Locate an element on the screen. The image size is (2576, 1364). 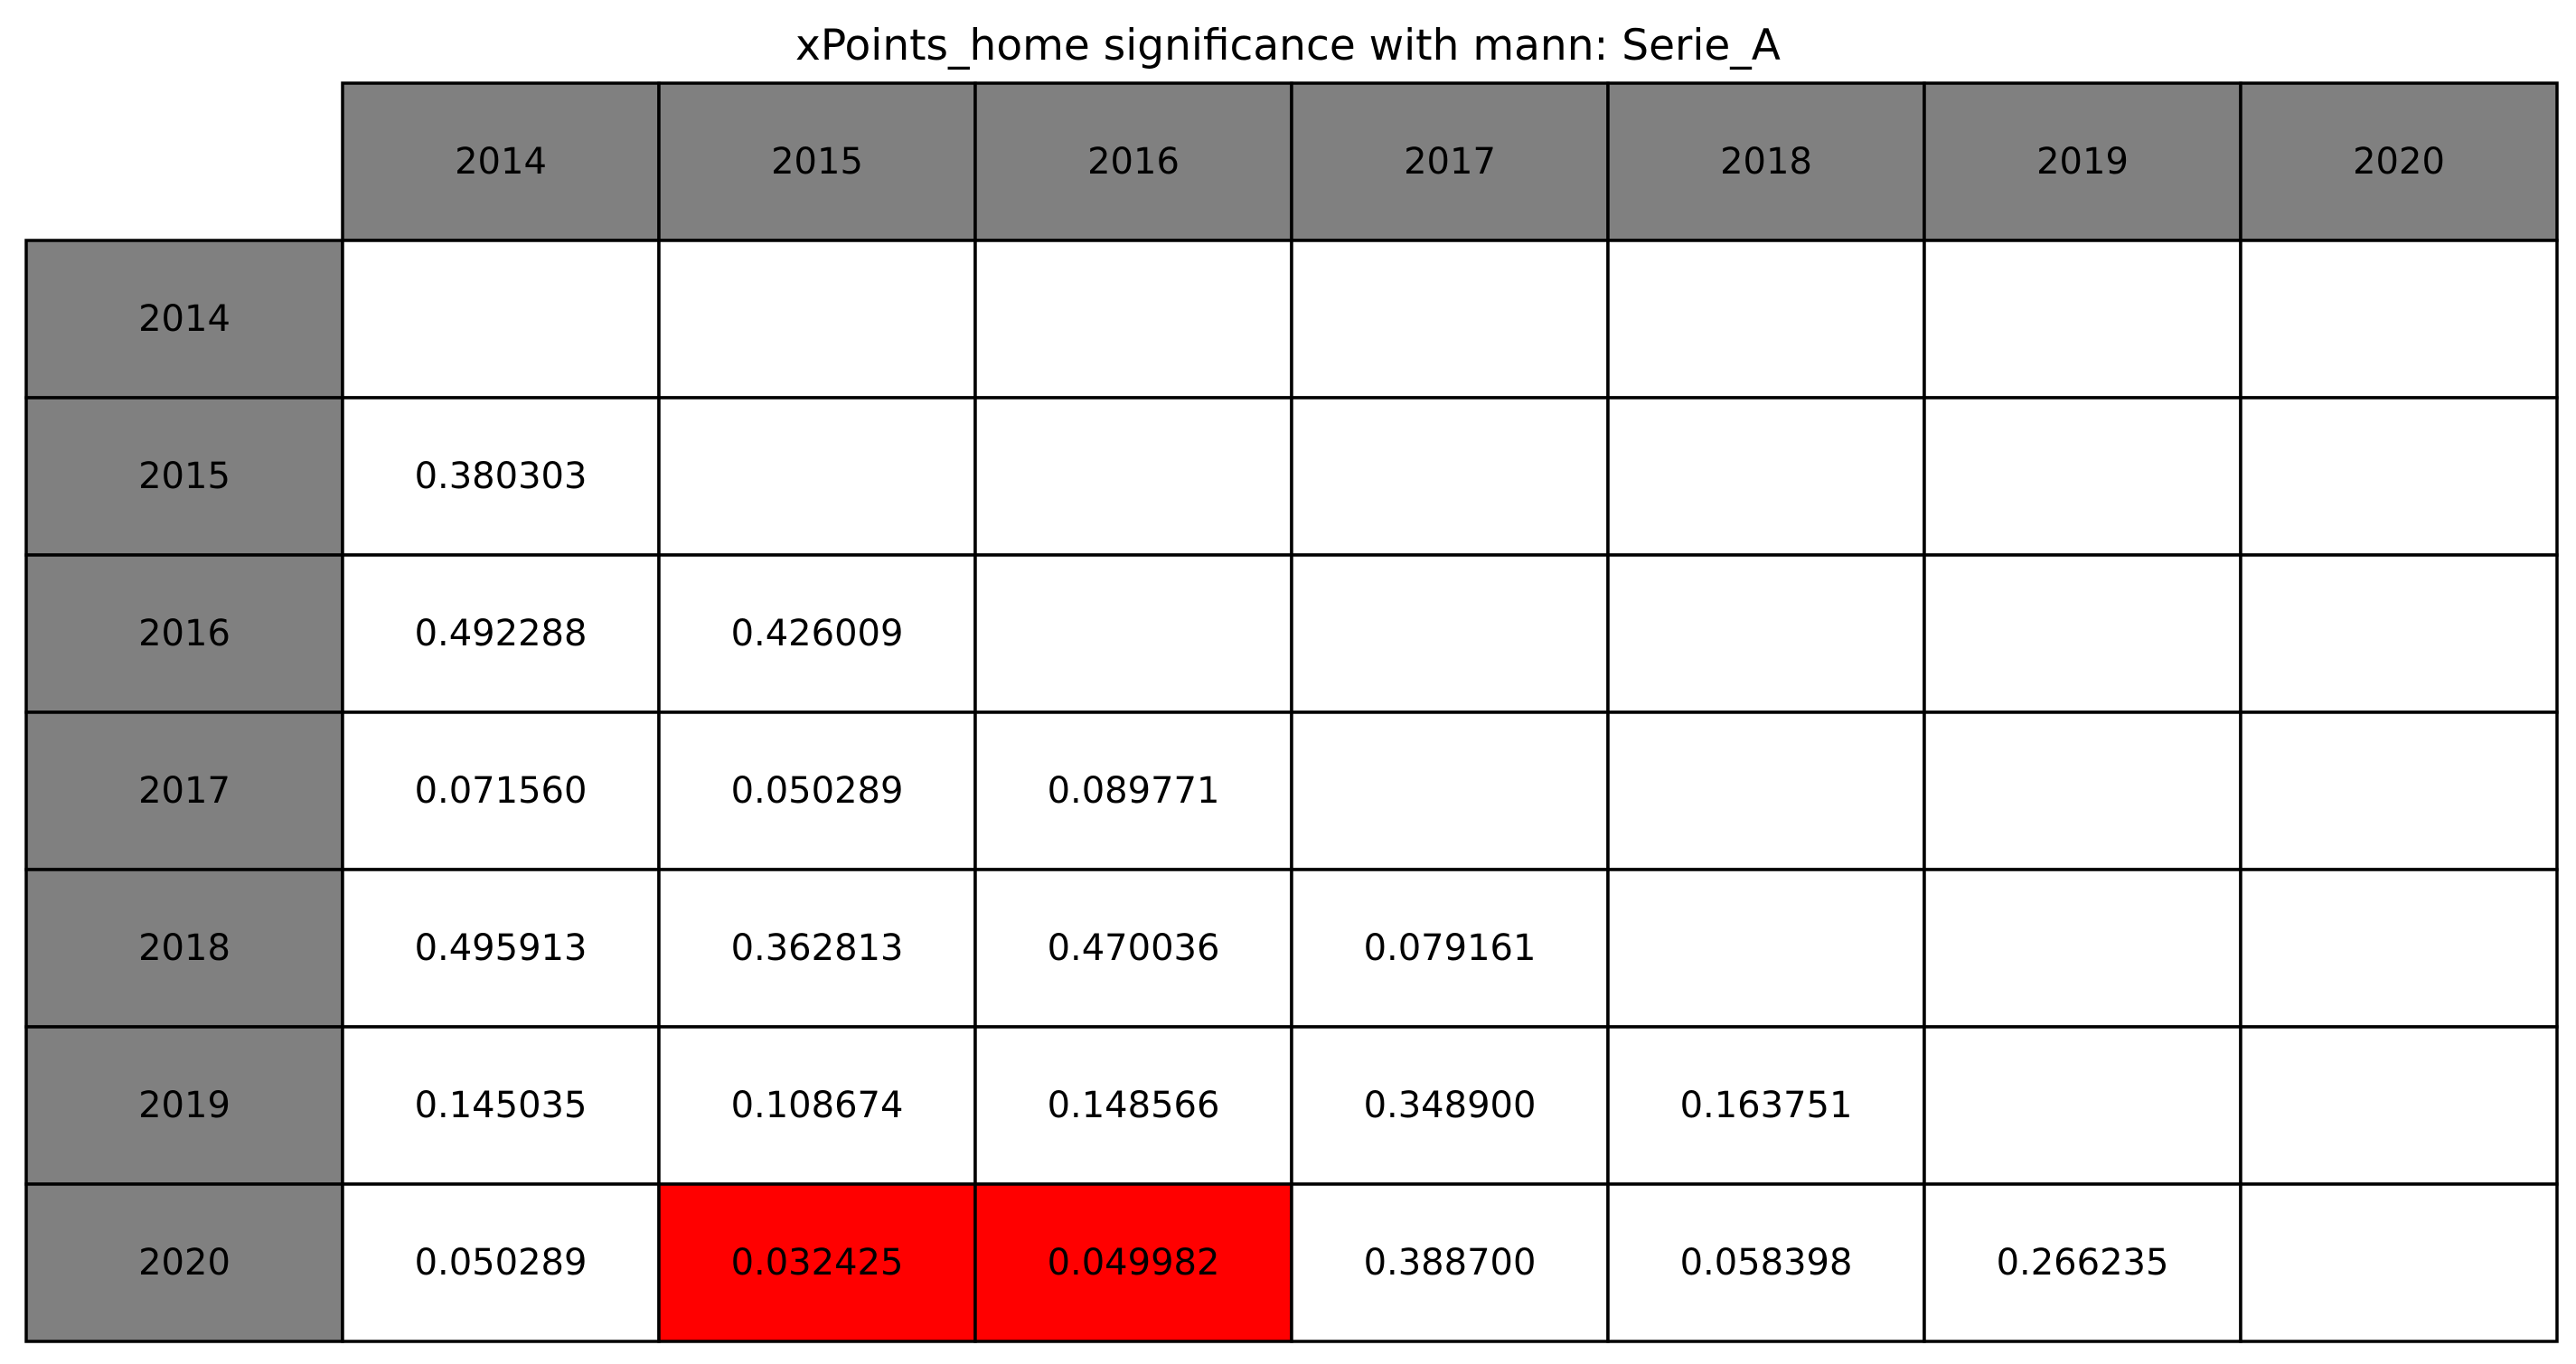
row-header-label: 2019 is located at coordinates (184, 1105).